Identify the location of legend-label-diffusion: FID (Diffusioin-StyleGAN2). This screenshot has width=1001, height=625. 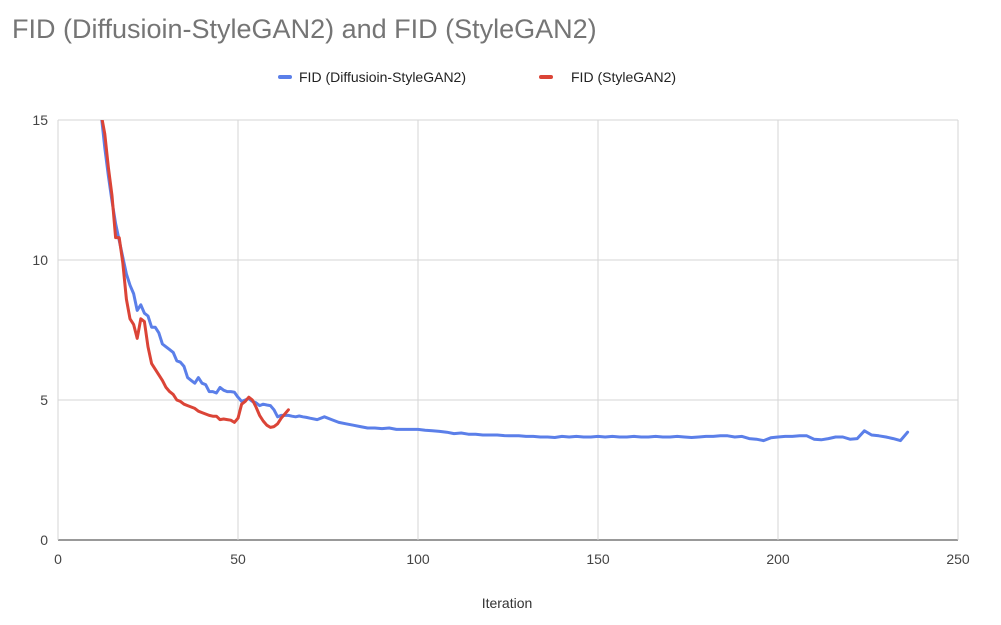
(382, 77).